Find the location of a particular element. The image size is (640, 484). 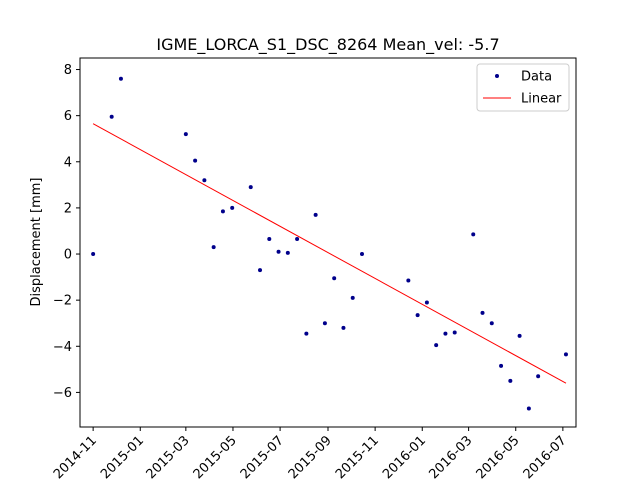

y-tick-label: 6 is located at coordinates (68, 116).